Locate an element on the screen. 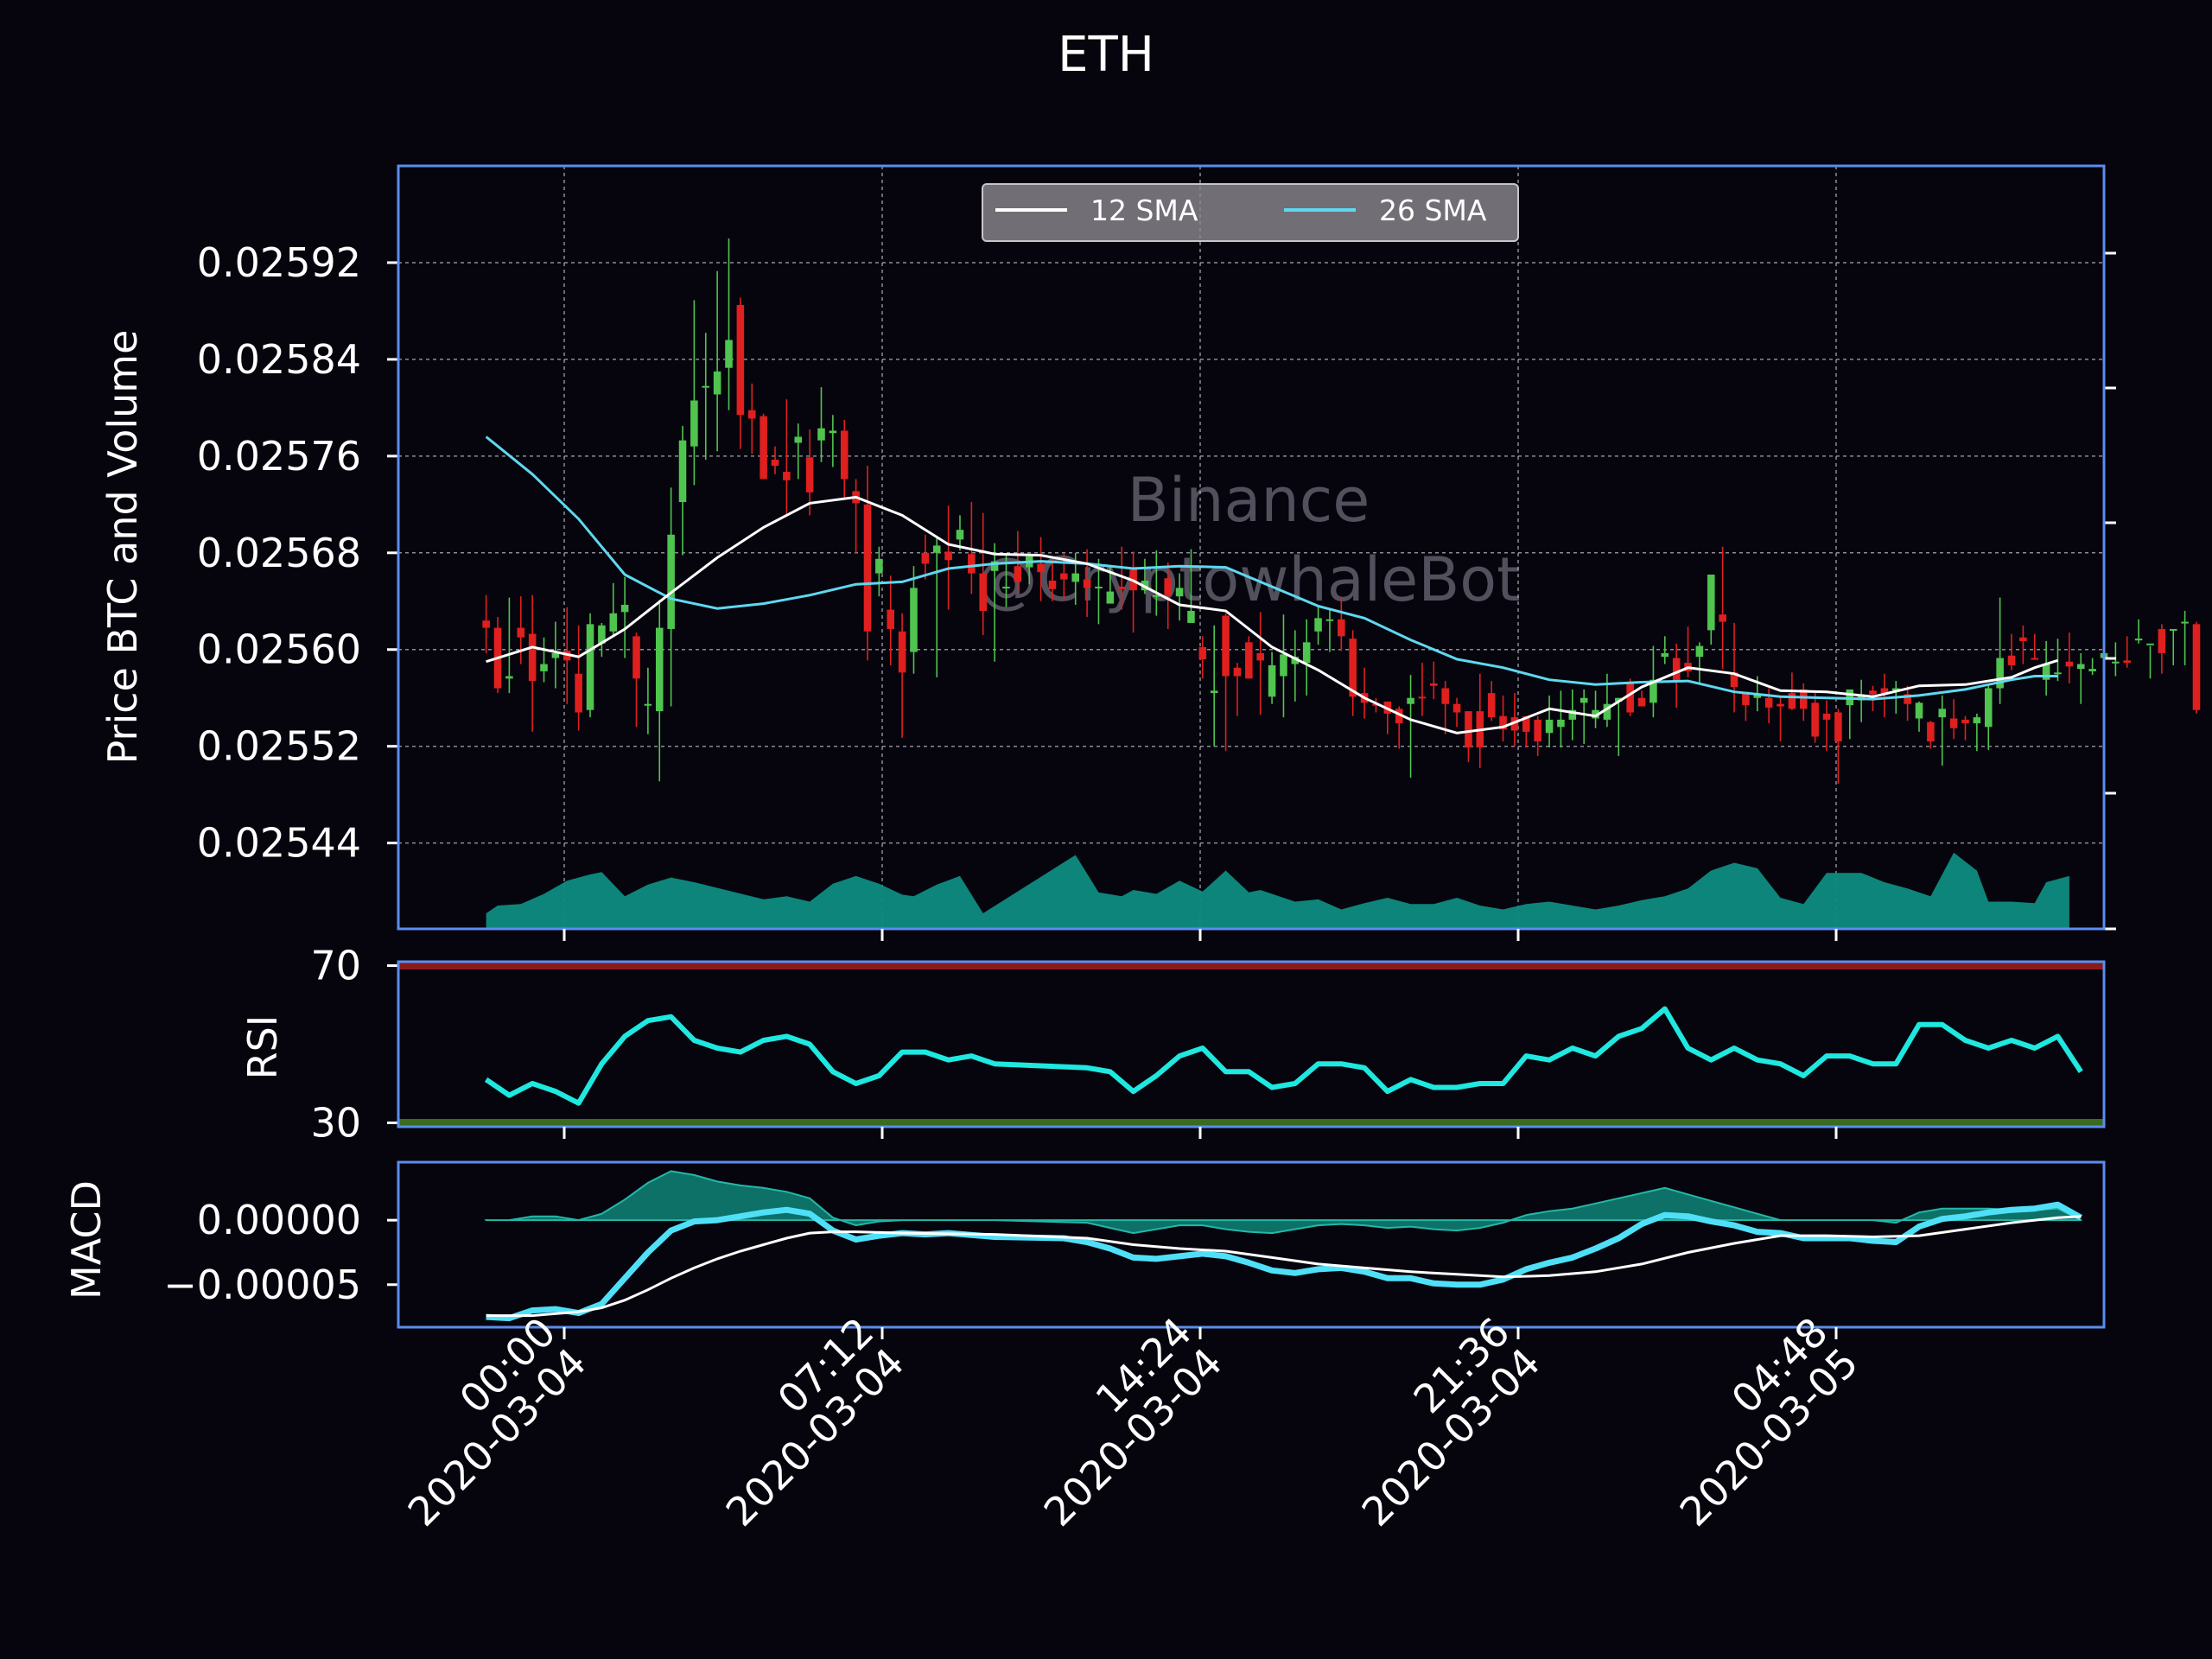 The height and width of the screenshot is (1659, 2212). rsi-line is located at coordinates (1283, 1056).